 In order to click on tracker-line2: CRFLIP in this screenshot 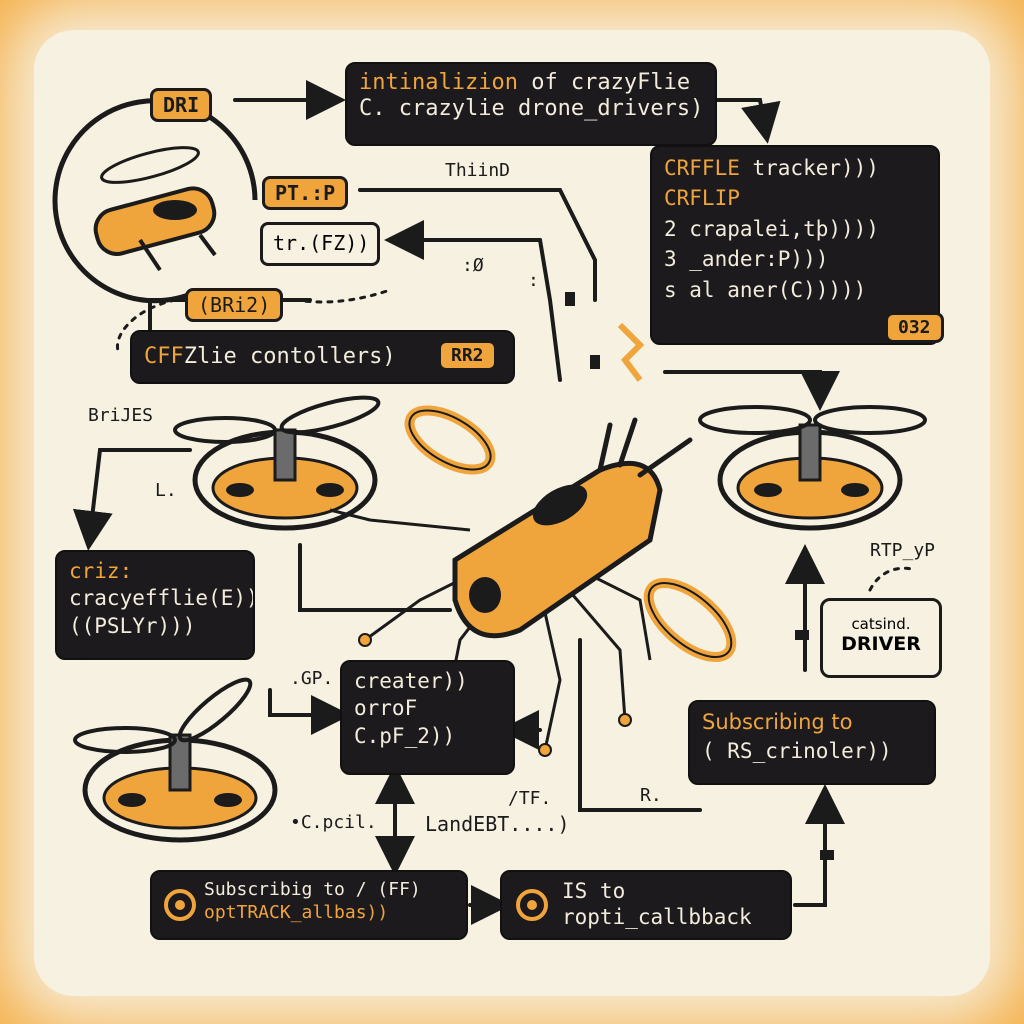, I will do `click(702, 198)`.